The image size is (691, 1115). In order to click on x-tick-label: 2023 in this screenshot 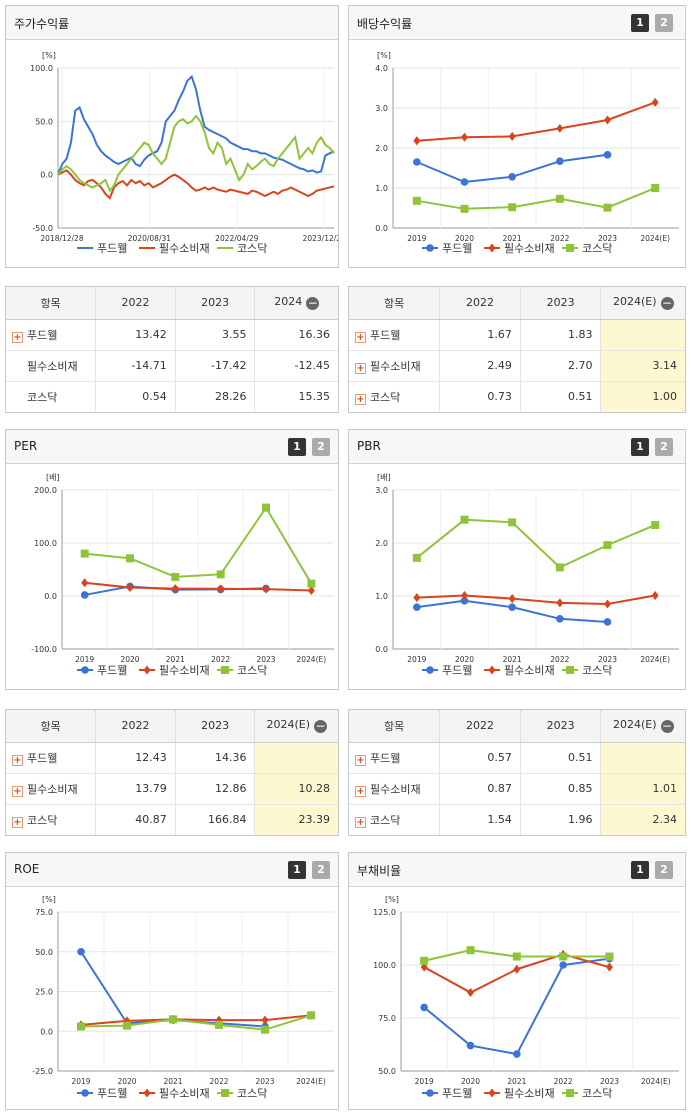, I will do `click(607, 238)`.